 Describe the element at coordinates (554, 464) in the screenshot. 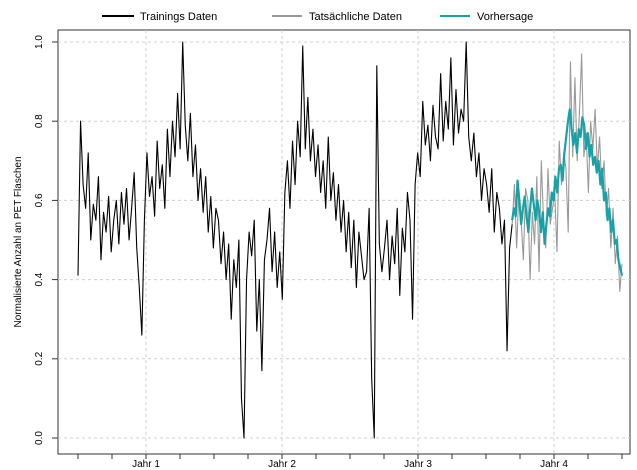

I see `x-tick-label: Jahr 4` at that location.